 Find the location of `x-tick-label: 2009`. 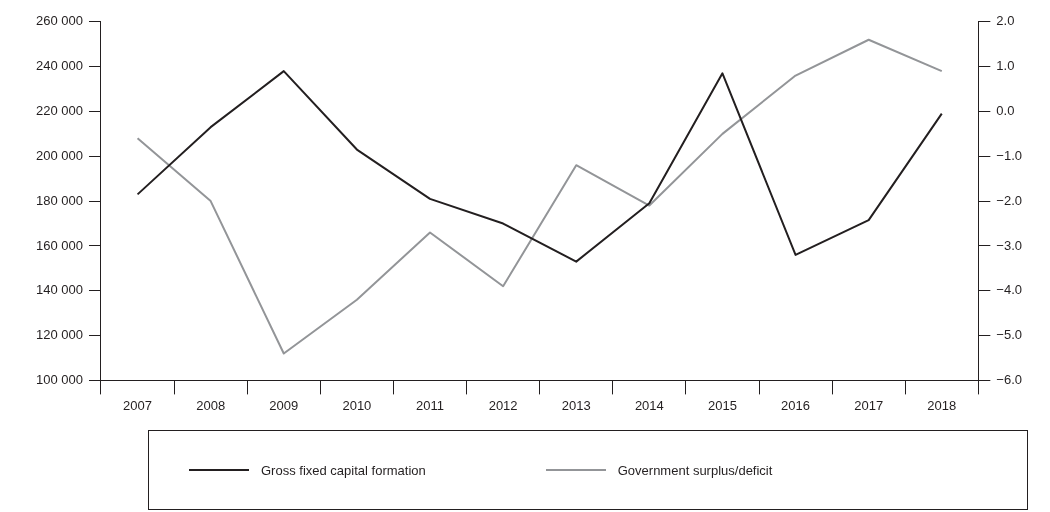

x-tick-label: 2009 is located at coordinates (284, 405).